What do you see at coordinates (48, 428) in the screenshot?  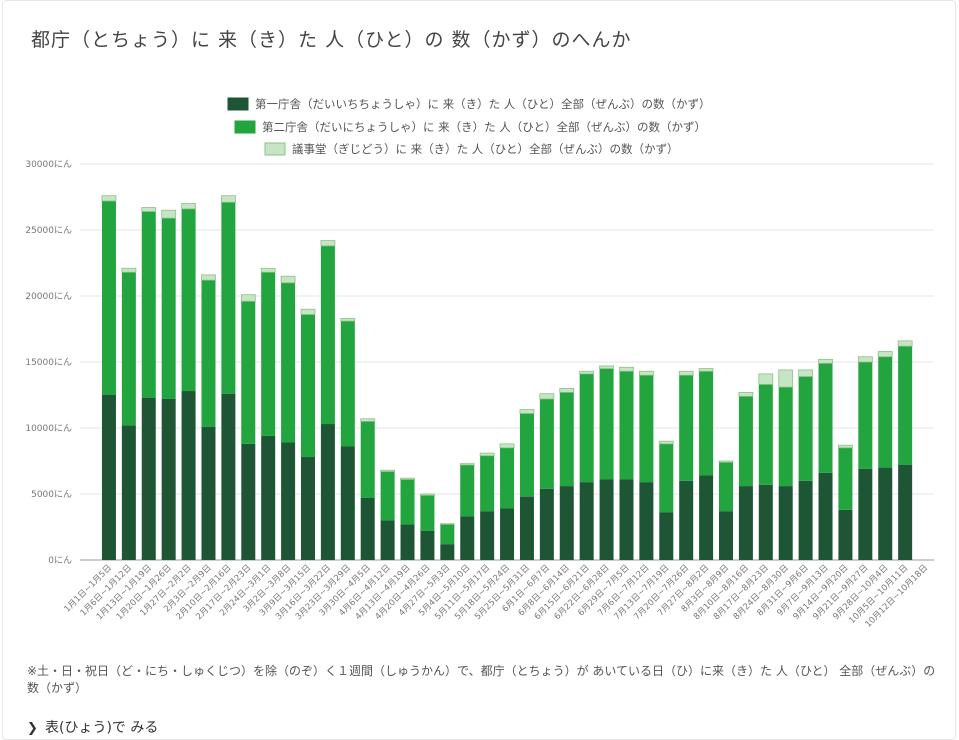 I see `y-tick-label: 10000にん` at bounding box center [48, 428].